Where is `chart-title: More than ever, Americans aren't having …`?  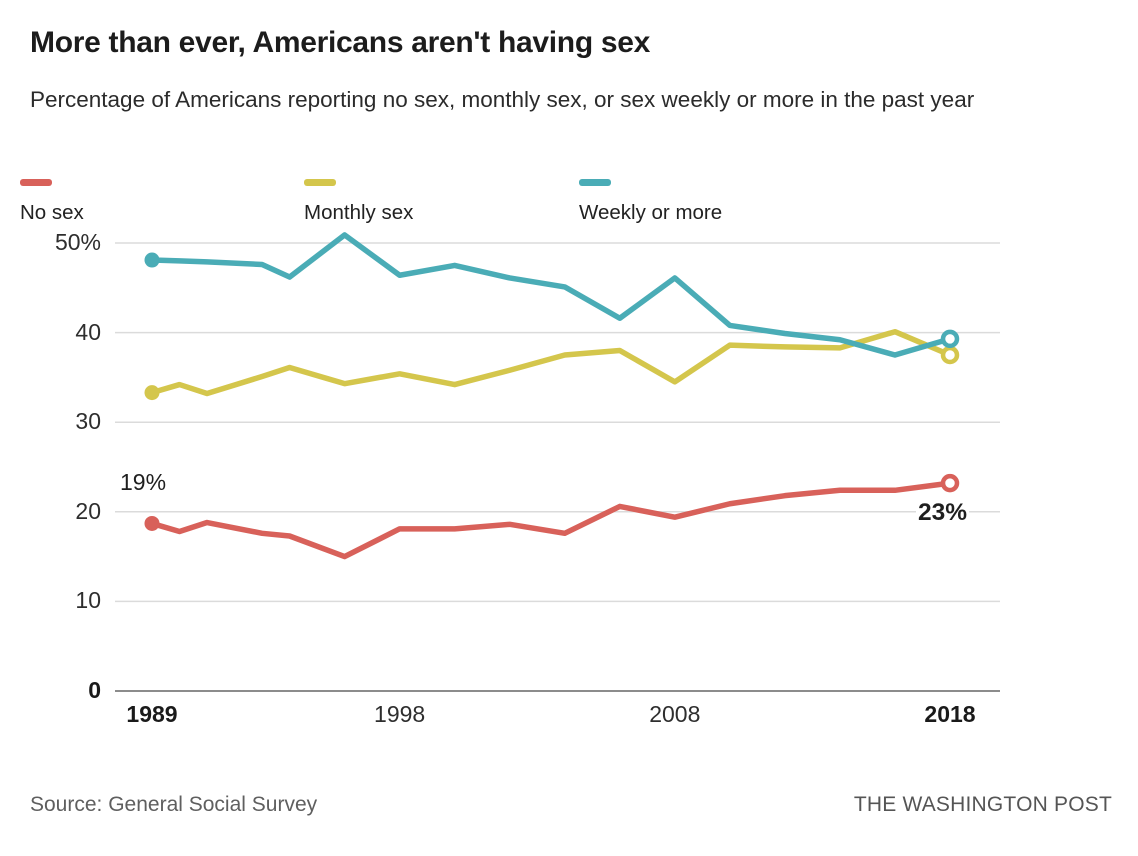 chart-title: More than ever, Americans aren't having … is located at coordinates (340, 42).